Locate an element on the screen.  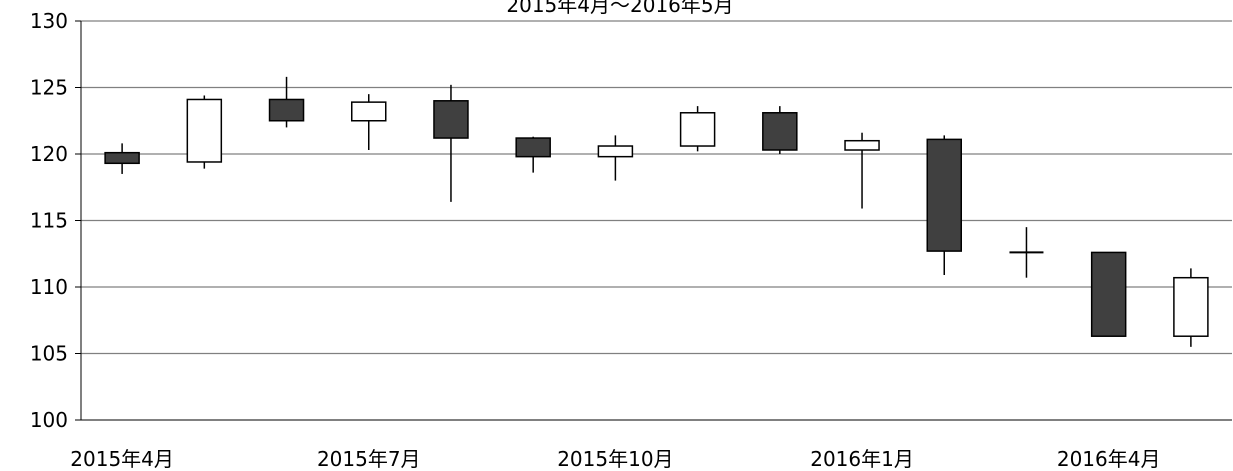
y-tick-label-120: 120 is located at coordinates (49, 154).